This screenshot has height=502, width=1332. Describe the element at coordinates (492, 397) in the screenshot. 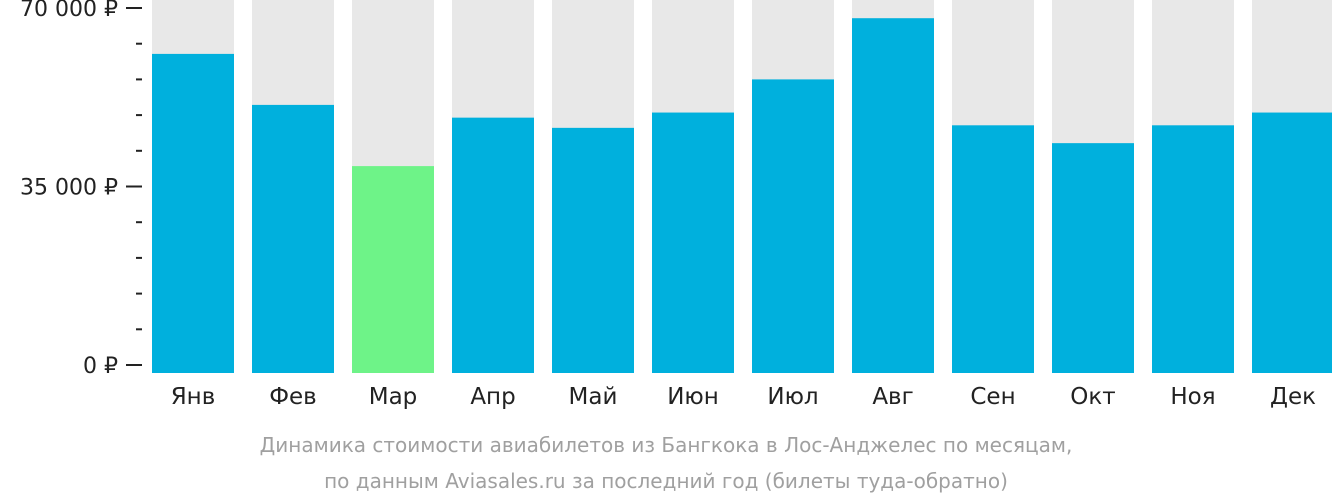

I see `x-tick-label-4: Апр` at that location.